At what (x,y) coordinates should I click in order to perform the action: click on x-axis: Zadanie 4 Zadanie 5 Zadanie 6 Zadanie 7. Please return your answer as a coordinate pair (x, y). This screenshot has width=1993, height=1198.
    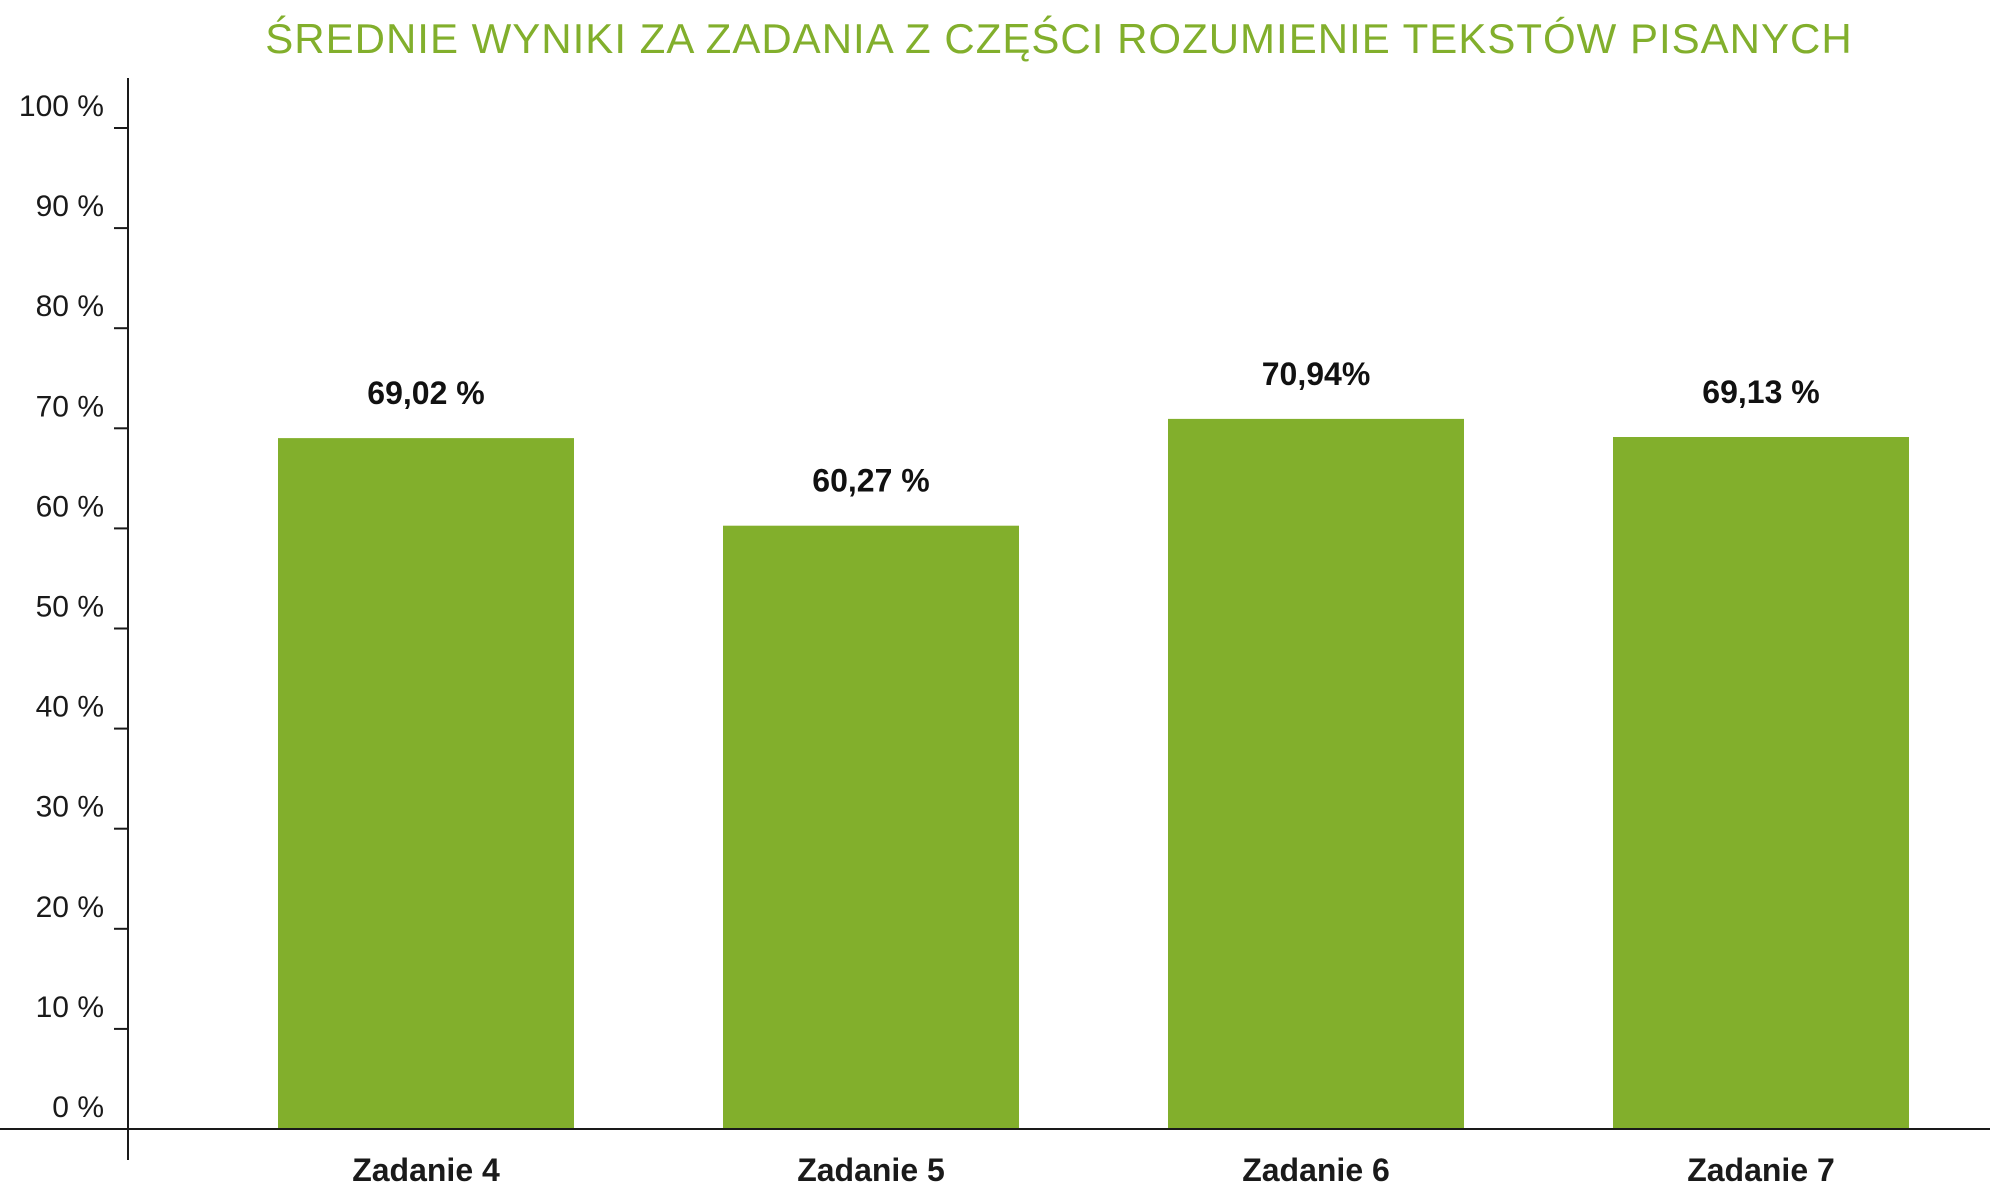
    Looking at the image, I should click on (995, 1158).